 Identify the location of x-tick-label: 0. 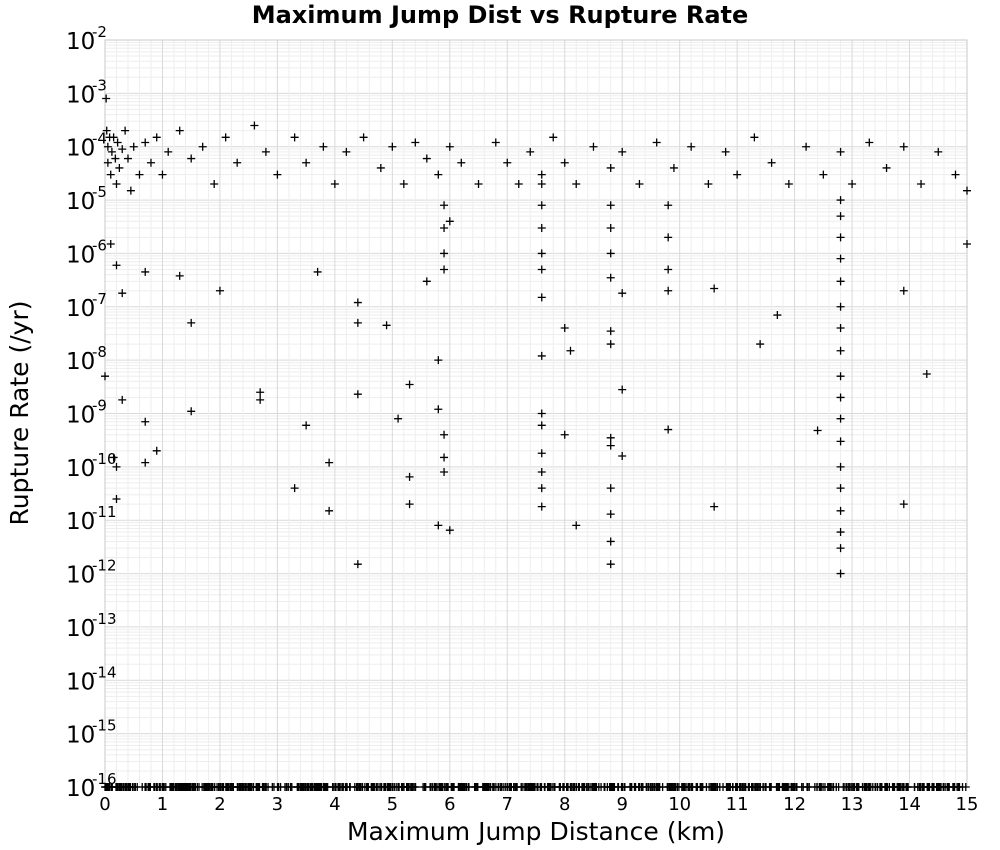
(104, 804).